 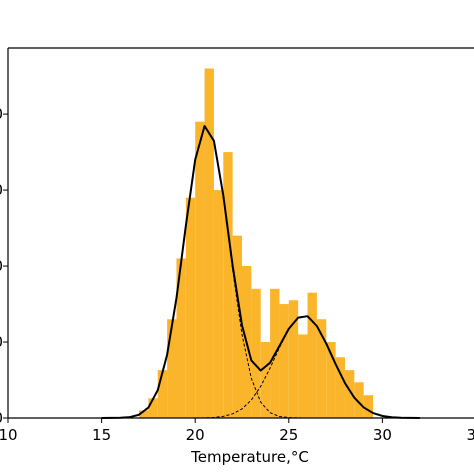 I want to click on x-tick-label: 10, so click(x=9, y=435).